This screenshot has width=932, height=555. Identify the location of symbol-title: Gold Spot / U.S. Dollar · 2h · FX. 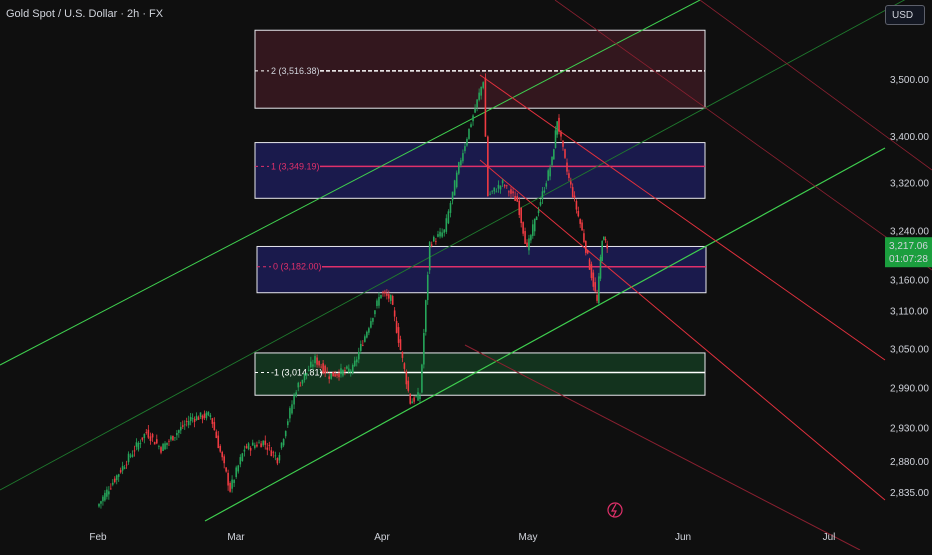
(85, 14).